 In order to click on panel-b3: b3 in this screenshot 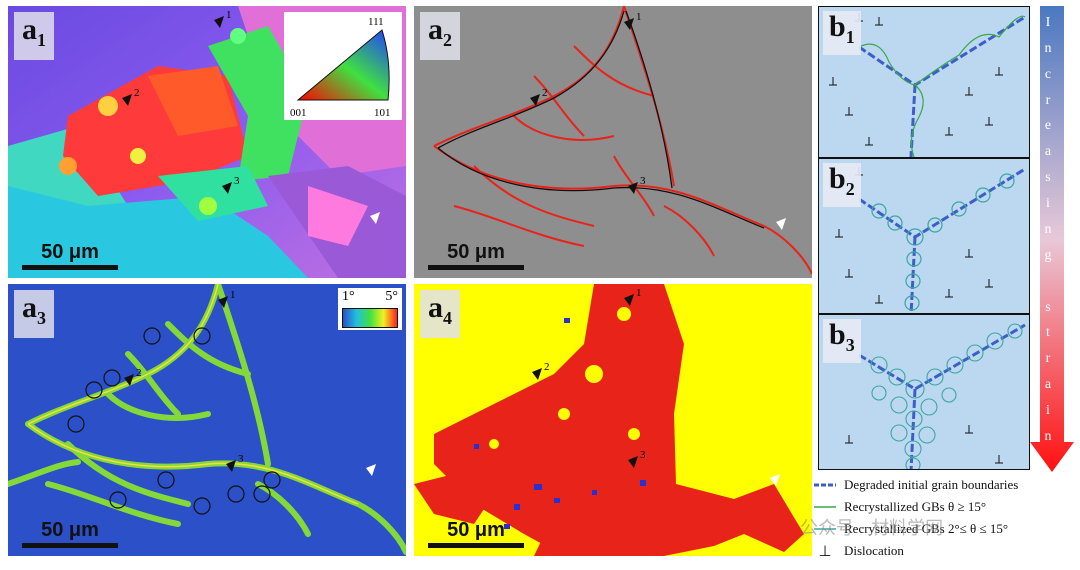, I will do `click(924, 392)`.